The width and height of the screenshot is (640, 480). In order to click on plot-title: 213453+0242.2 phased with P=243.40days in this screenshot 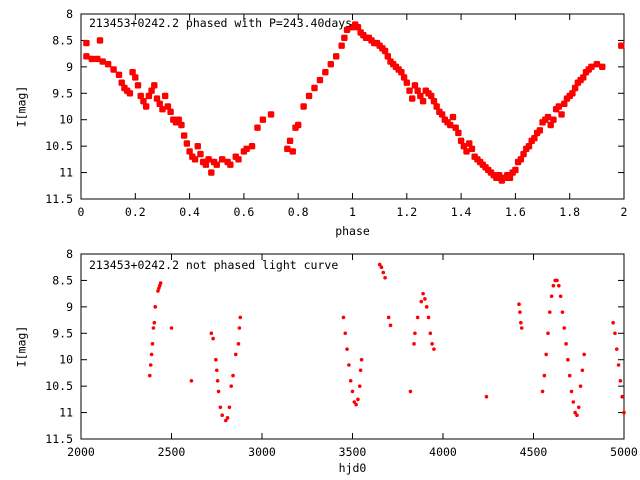, I will do `click(220, 23)`.